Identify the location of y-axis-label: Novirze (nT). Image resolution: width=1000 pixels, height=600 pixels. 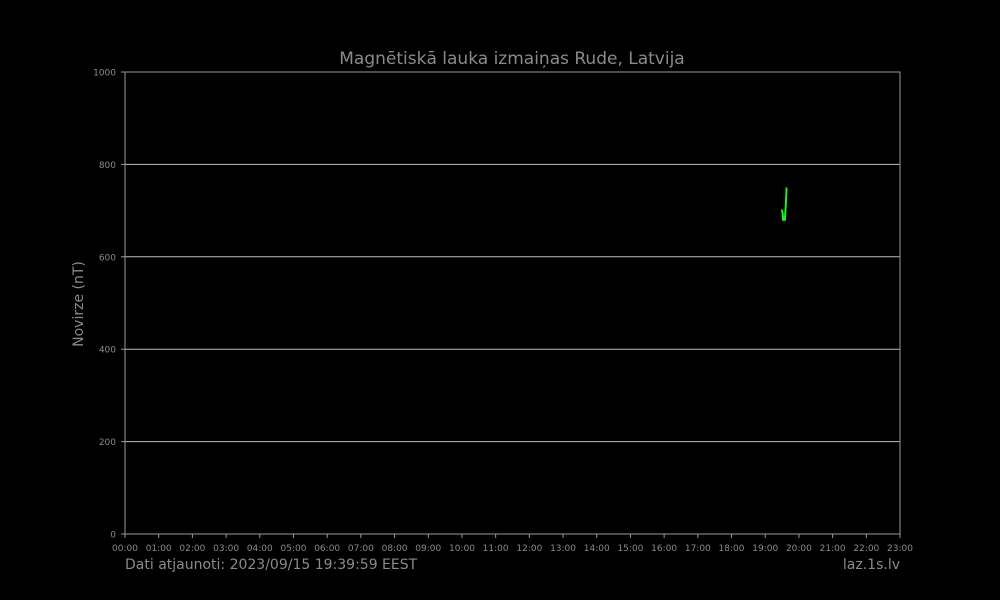
(79, 304).